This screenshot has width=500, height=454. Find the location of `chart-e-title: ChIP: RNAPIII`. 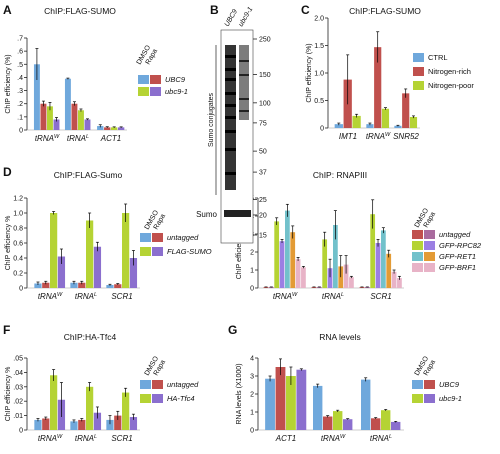

chart-e-title: ChIP: RNAPIII is located at coordinates (340, 175).